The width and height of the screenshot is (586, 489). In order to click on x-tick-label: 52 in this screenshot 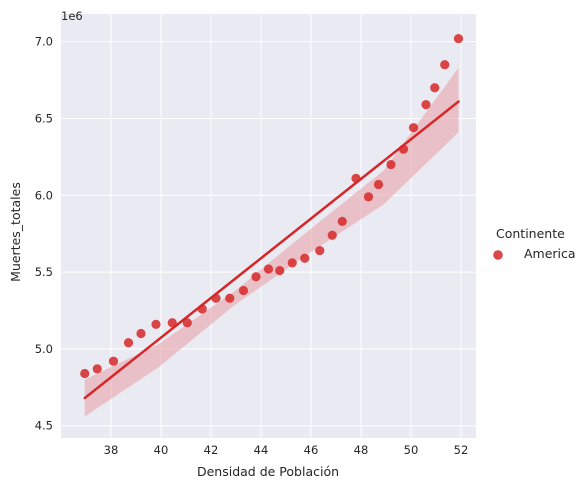, I will do `click(461, 450)`.